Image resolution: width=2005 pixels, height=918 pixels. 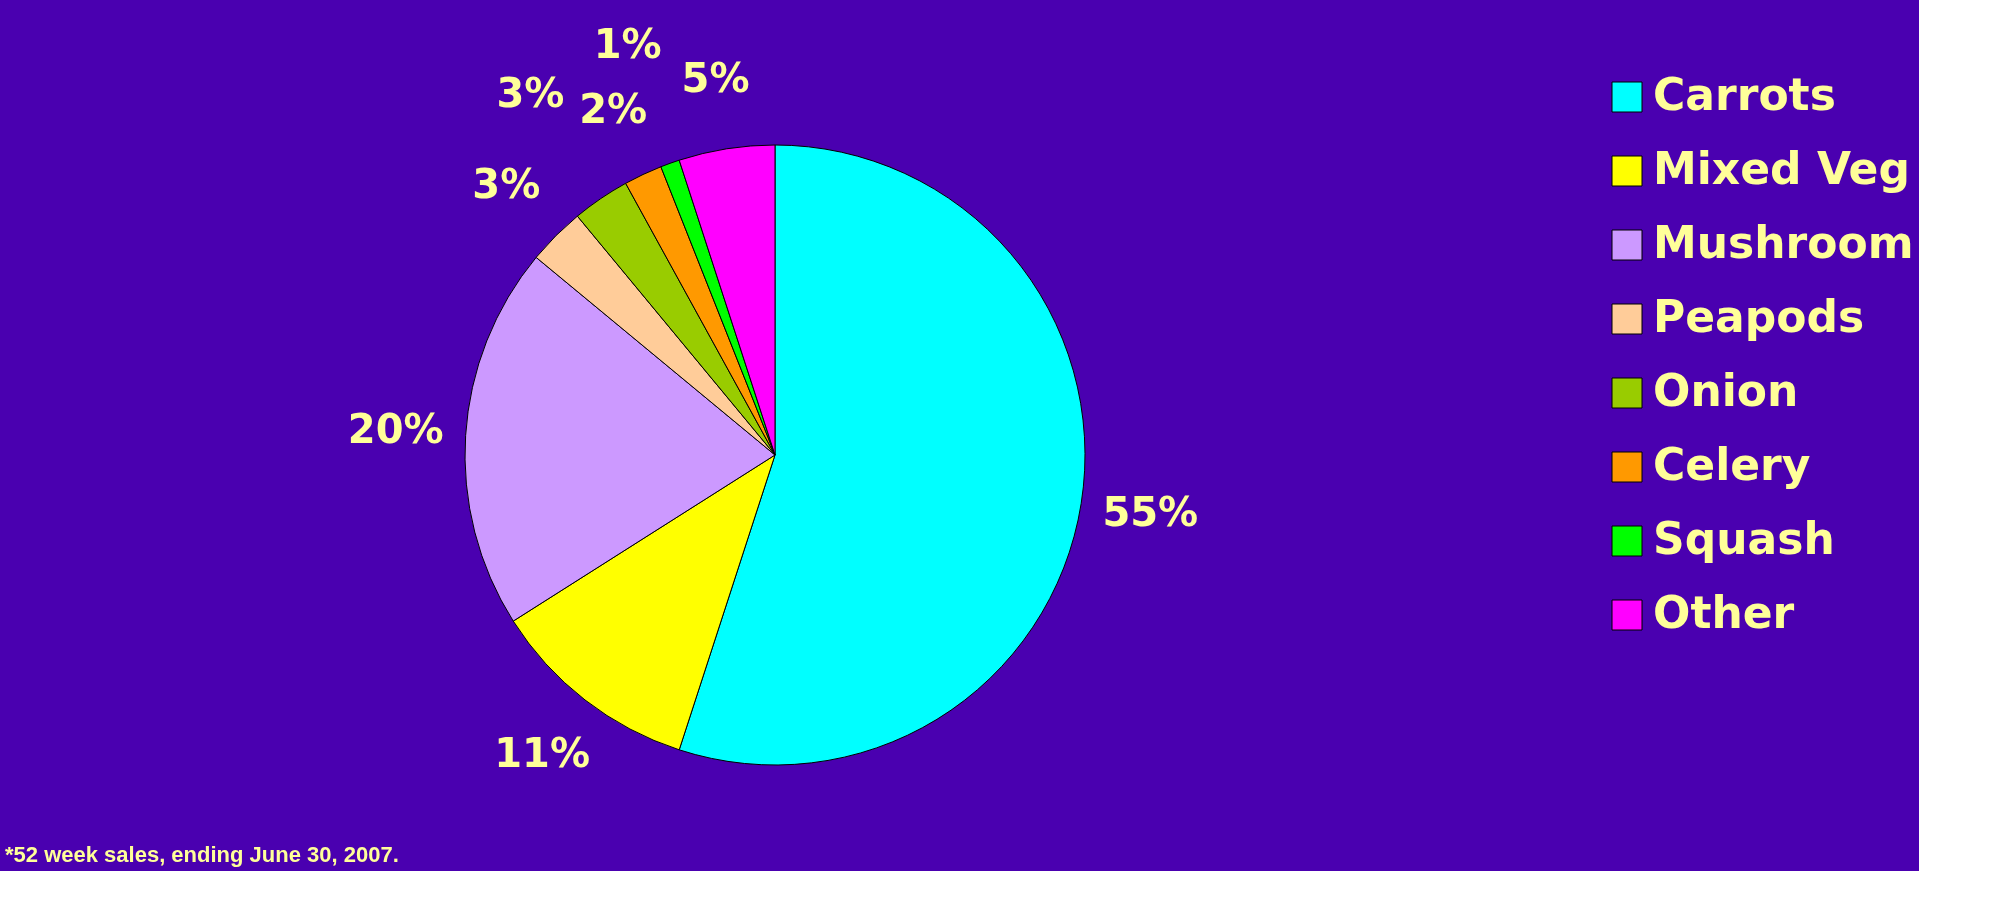 What do you see at coordinates (542, 753) in the screenshot?
I see `data-label: 11%` at bounding box center [542, 753].